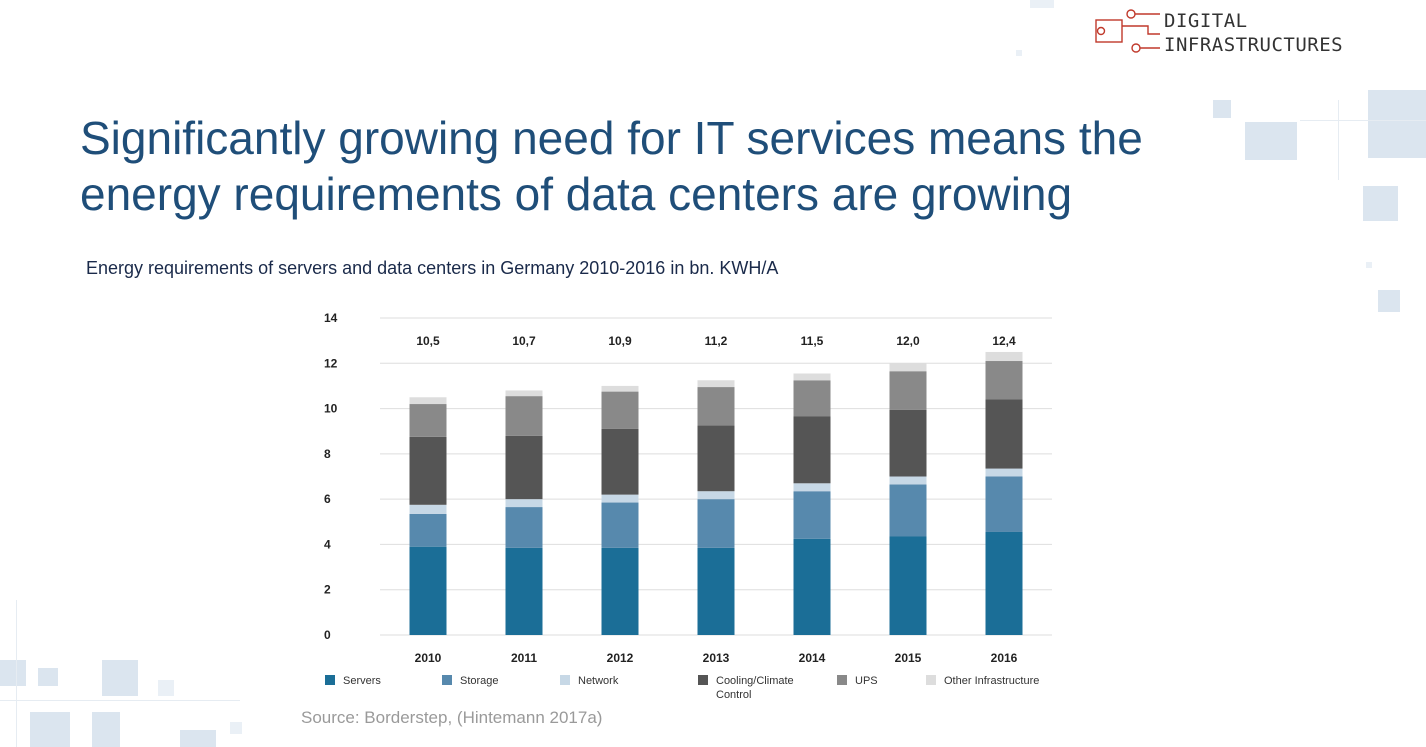 This screenshot has height=747, width=1426. Describe the element at coordinates (524, 341) in the screenshot. I see `total-label: 10,7` at that location.